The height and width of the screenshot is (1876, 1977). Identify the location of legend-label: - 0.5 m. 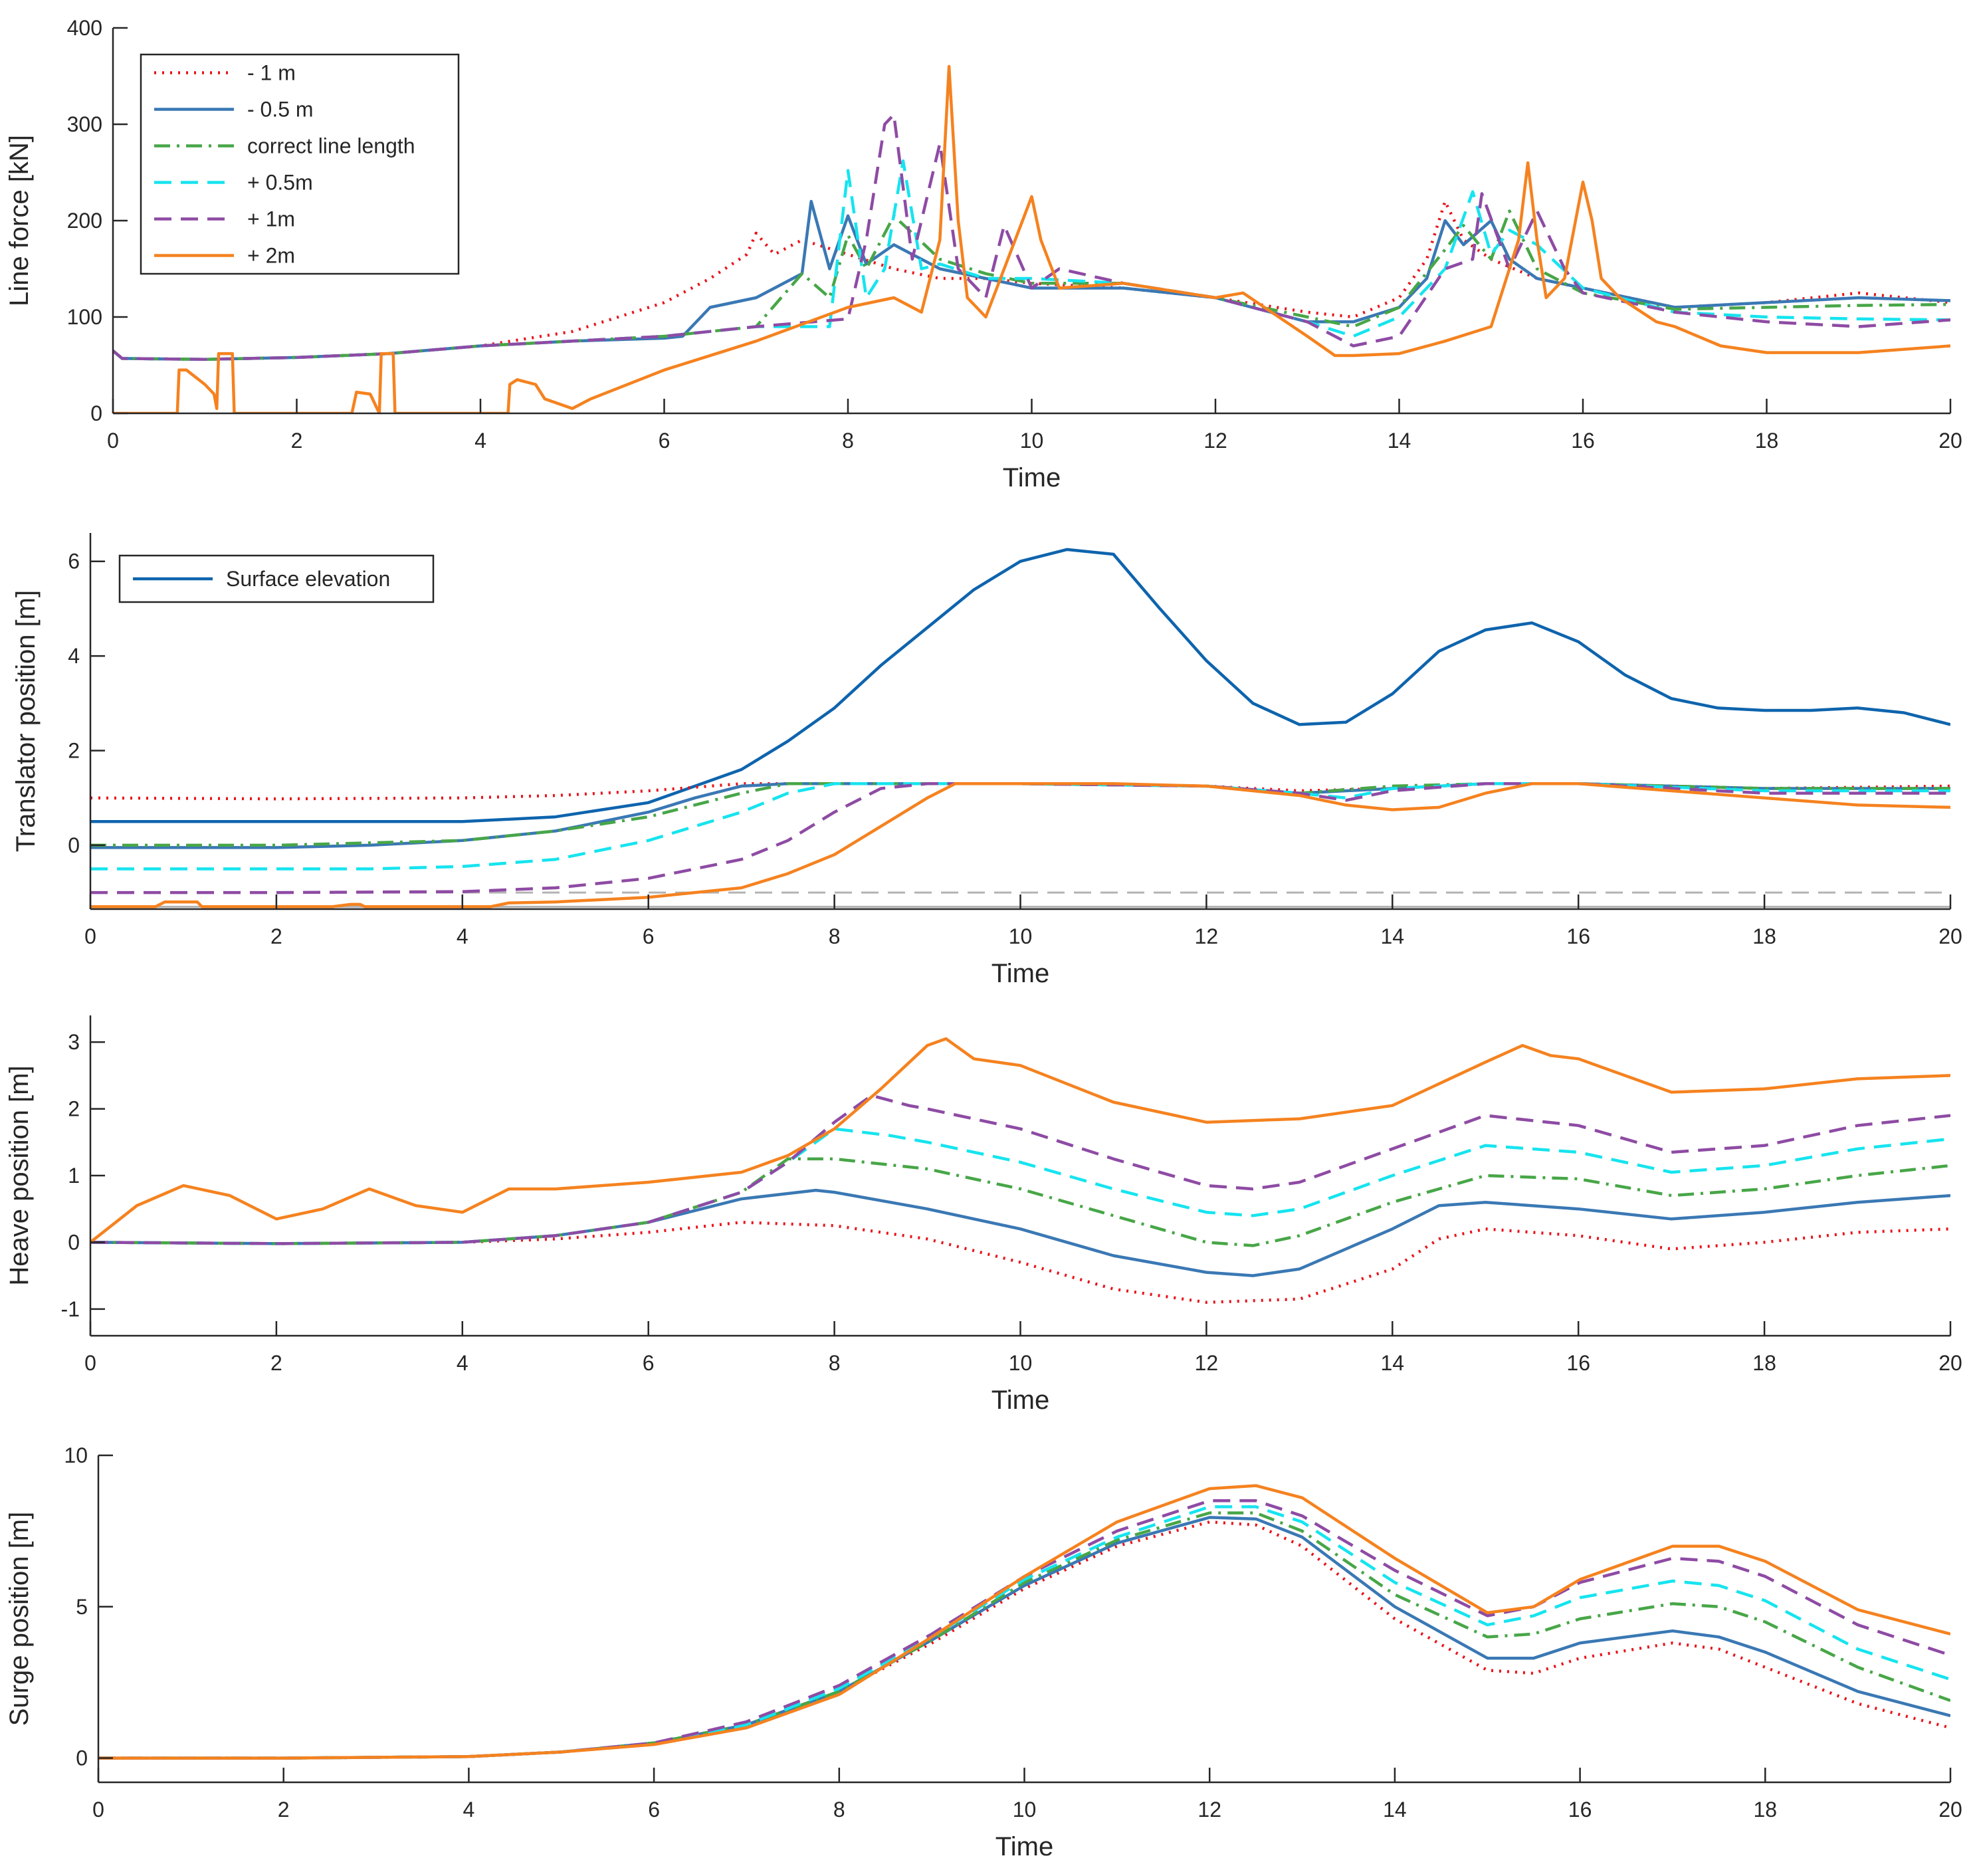
(280, 110).